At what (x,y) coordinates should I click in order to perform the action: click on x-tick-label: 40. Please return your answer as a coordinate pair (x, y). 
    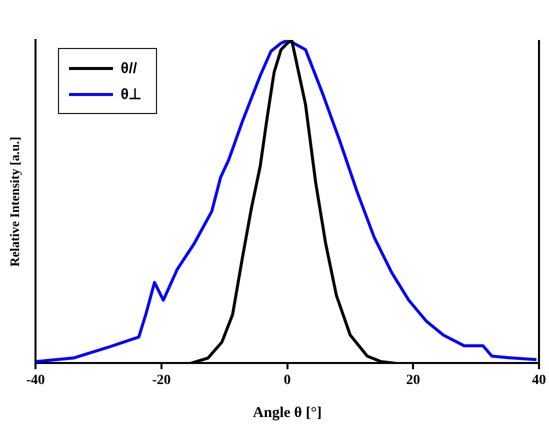
    Looking at the image, I should click on (539, 380).